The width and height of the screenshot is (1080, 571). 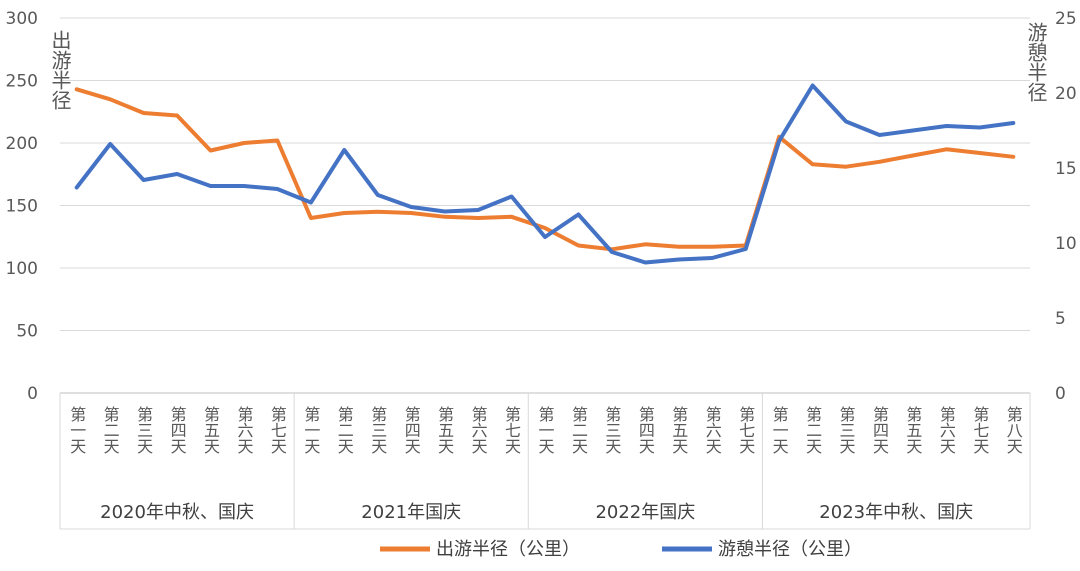 What do you see at coordinates (621, 549) in the screenshot?
I see `legend: 出游半径（公里） 游憩半径（公里）` at bounding box center [621, 549].